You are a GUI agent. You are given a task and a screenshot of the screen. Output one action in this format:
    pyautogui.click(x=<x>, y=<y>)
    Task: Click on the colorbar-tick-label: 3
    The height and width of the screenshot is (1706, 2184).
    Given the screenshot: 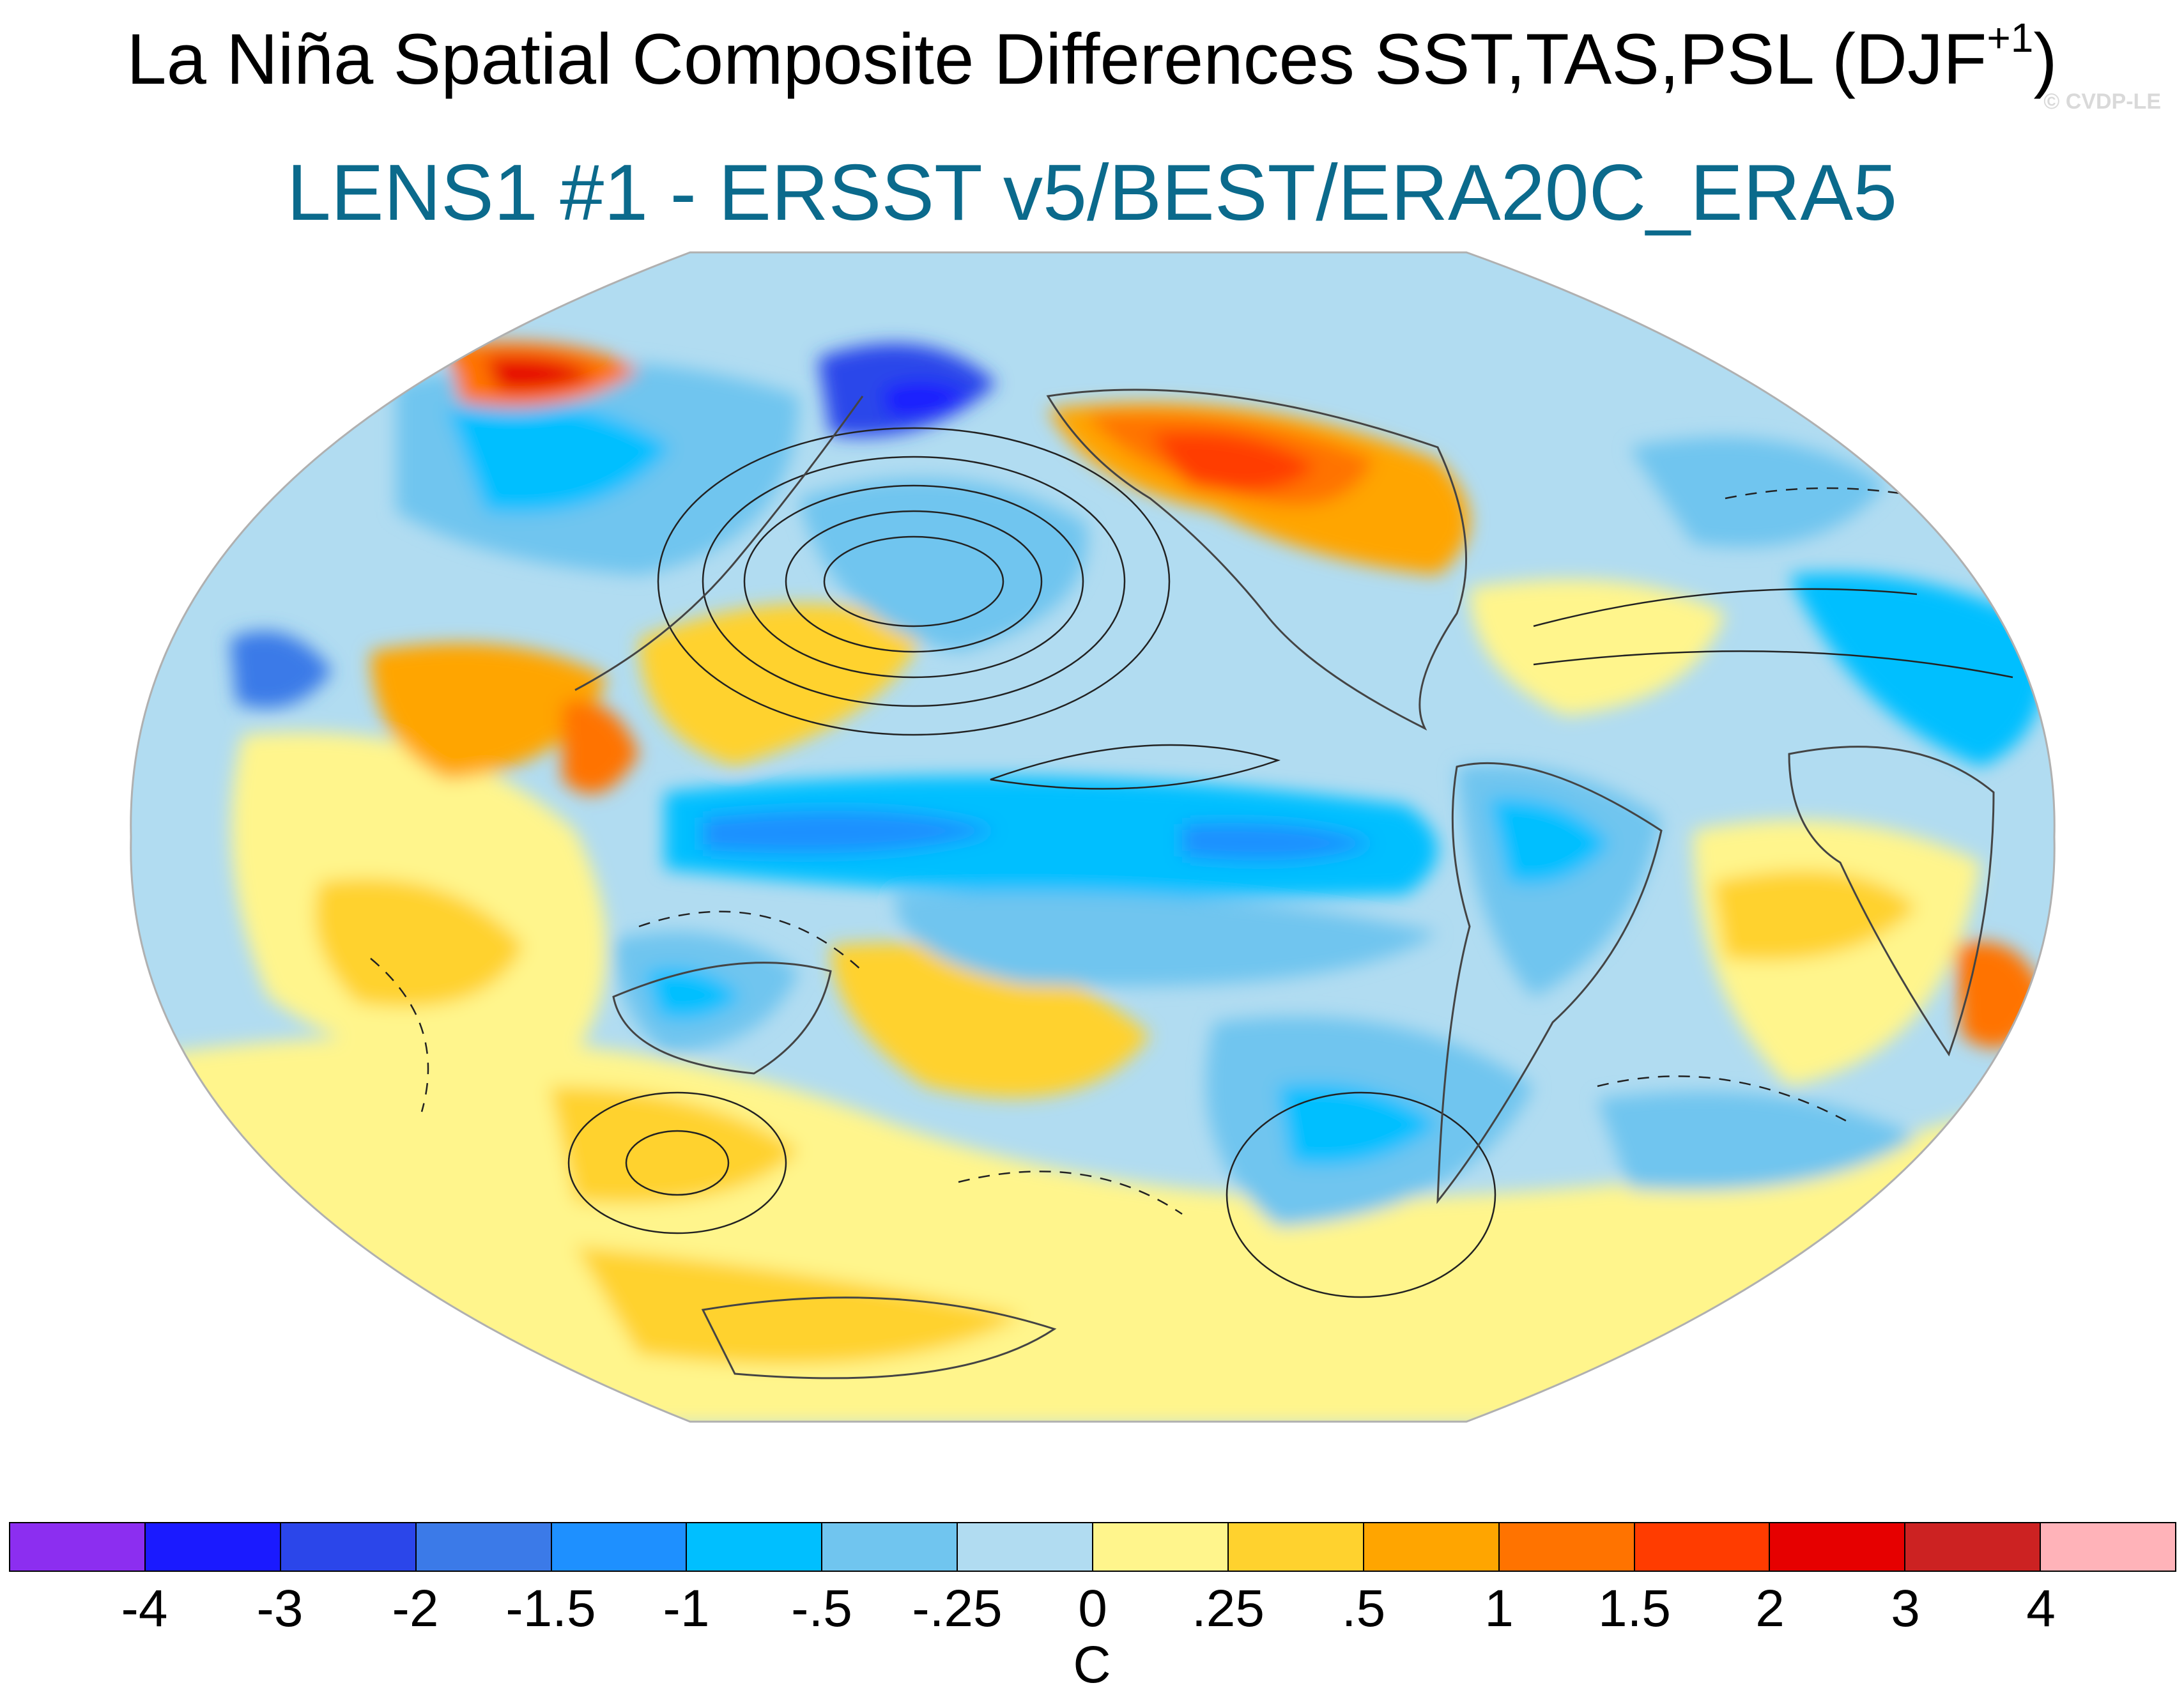 What is the action you would take?
    pyautogui.click(x=1906, y=1608)
    